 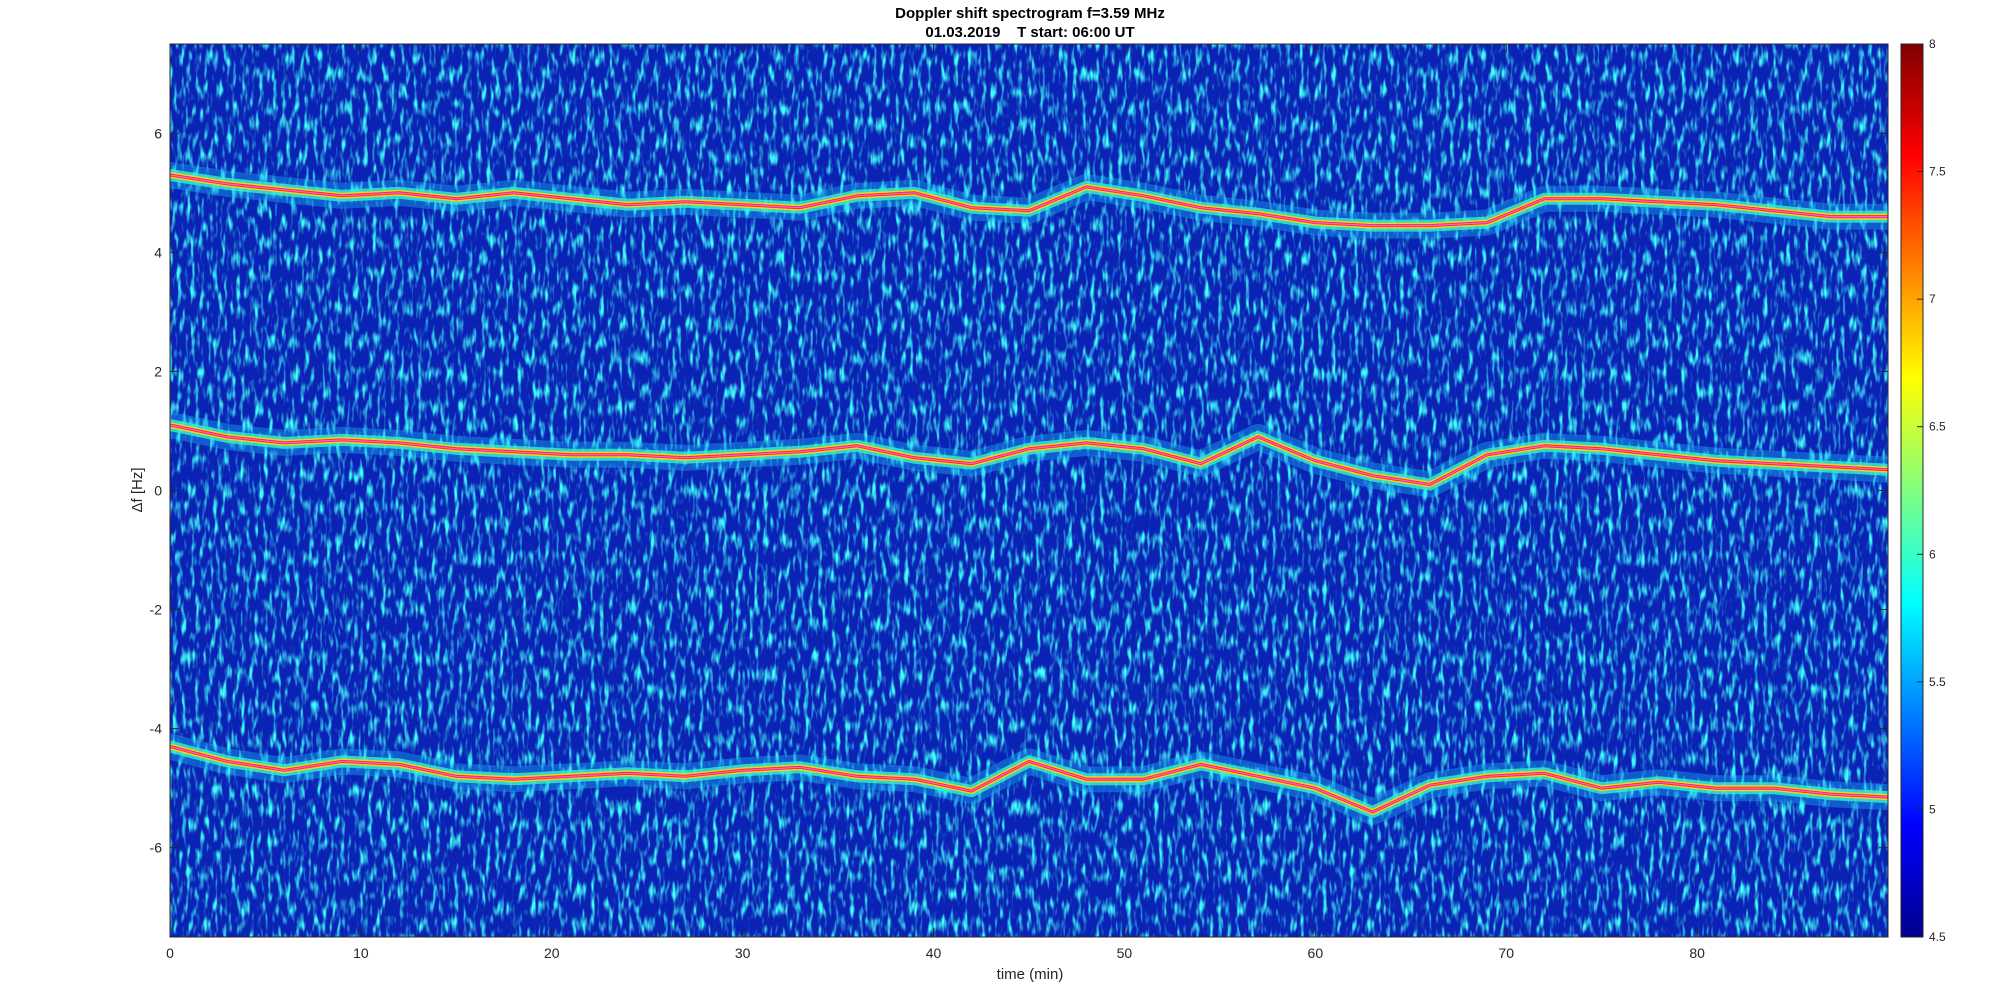 What do you see at coordinates (1506, 953) in the screenshot?
I see `x-tick-label: 70` at bounding box center [1506, 953].